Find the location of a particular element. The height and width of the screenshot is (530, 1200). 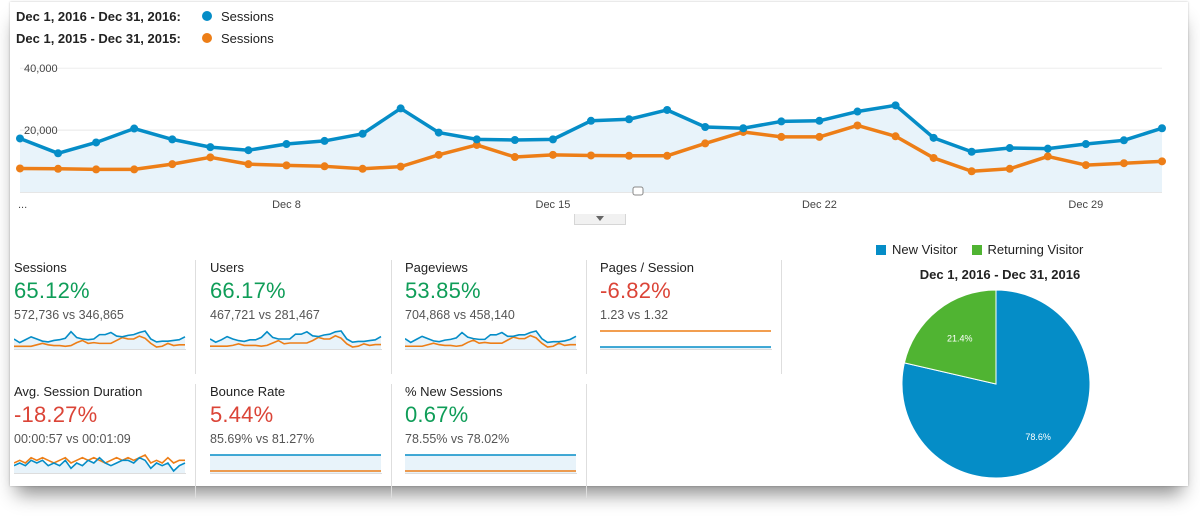

pie-legend-new-visitor: New Visitor is located at coordinates (917, 249).